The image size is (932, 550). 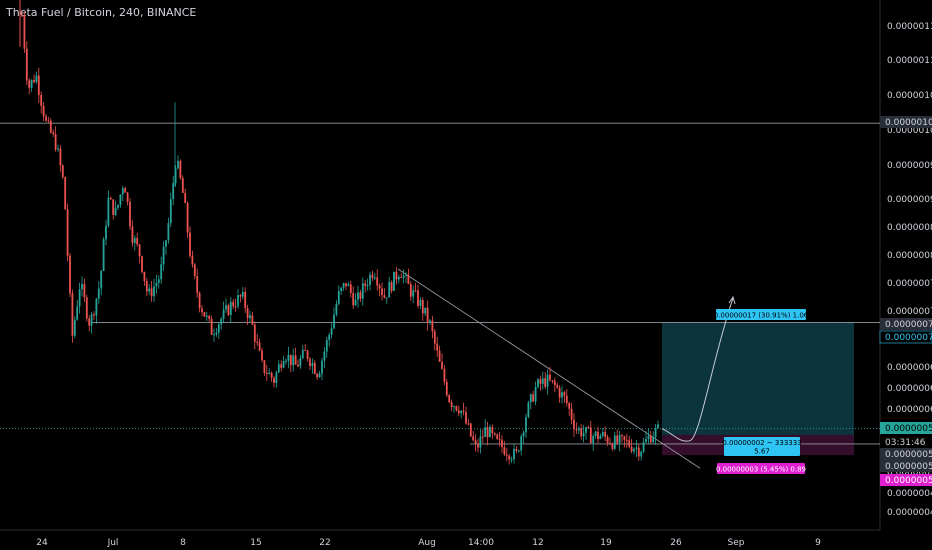 I want to click on x-tick-label: Jul, so click(x=113, y=543).